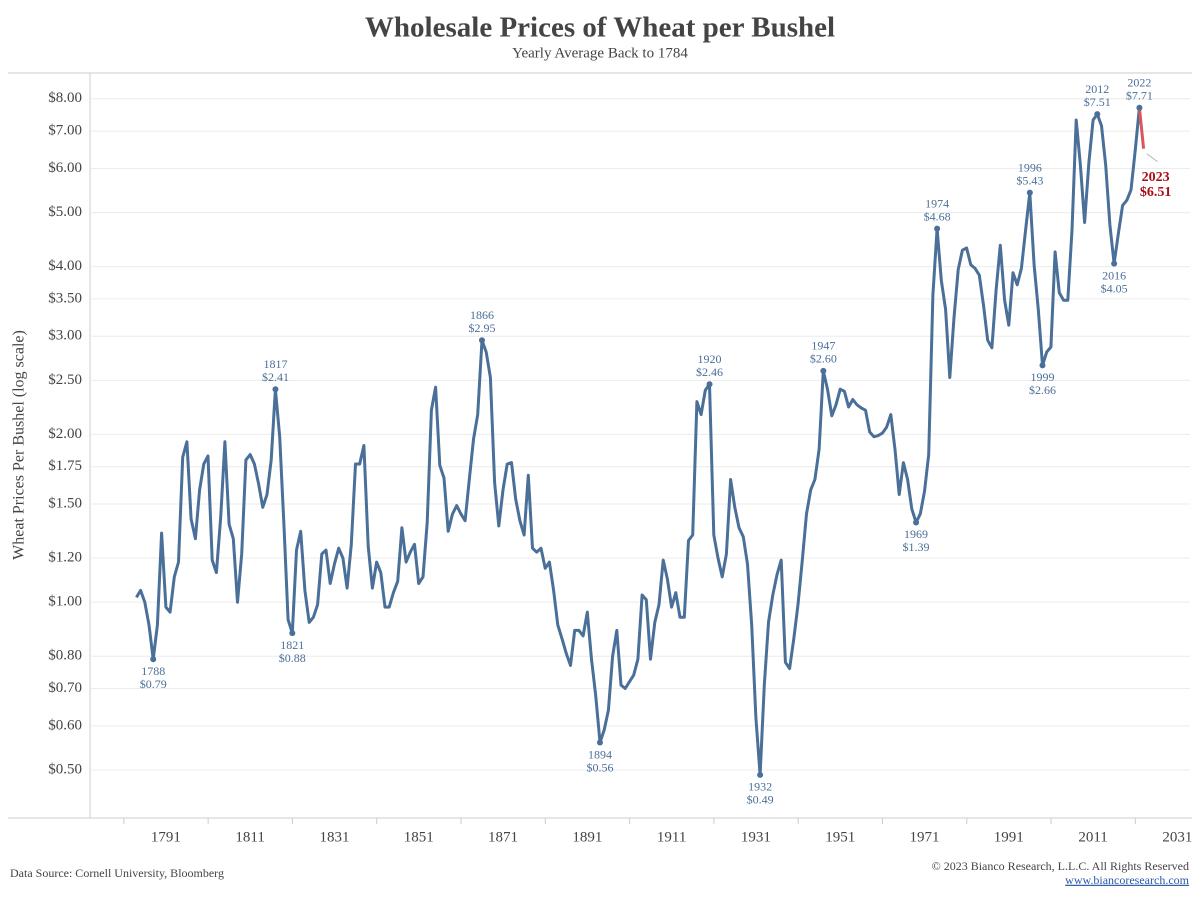 This screenshot has width=1200, height=900. I want to click on annotation-year: 1866, so click(482, 315).